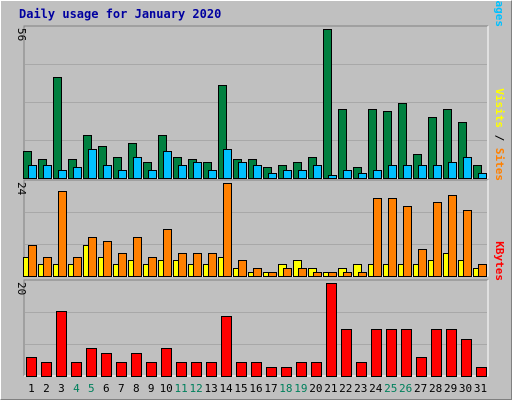 The image size is (512, 400). What do you see at coordinates (499, 164) in the screenshot?
I see `sites-legend-item: Sites` at bounding box center [499, 164].